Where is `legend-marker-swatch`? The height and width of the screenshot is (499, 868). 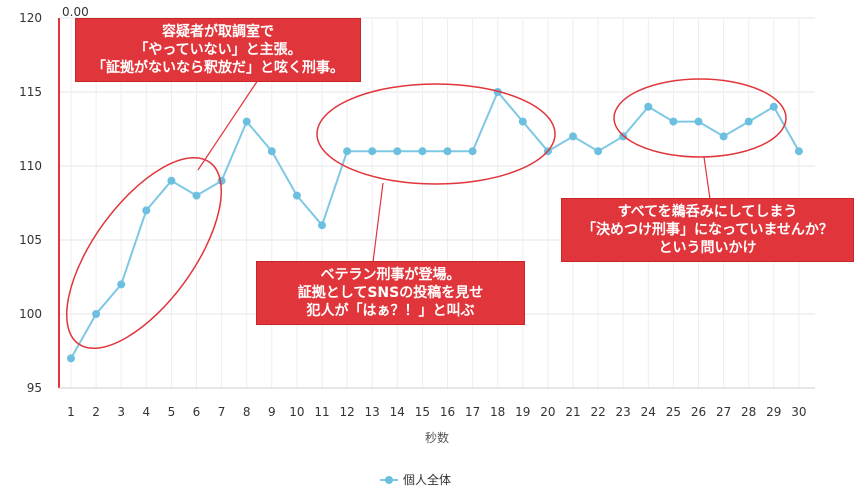
legend-marker-swatch is located at coordinates (389, 480).